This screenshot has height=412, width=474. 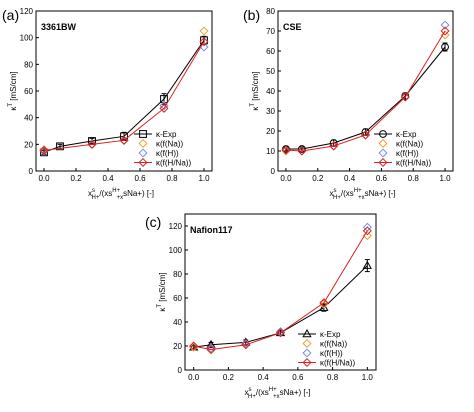 I want to click on x-tick-label: 0.4, so click(x=264, y=377).